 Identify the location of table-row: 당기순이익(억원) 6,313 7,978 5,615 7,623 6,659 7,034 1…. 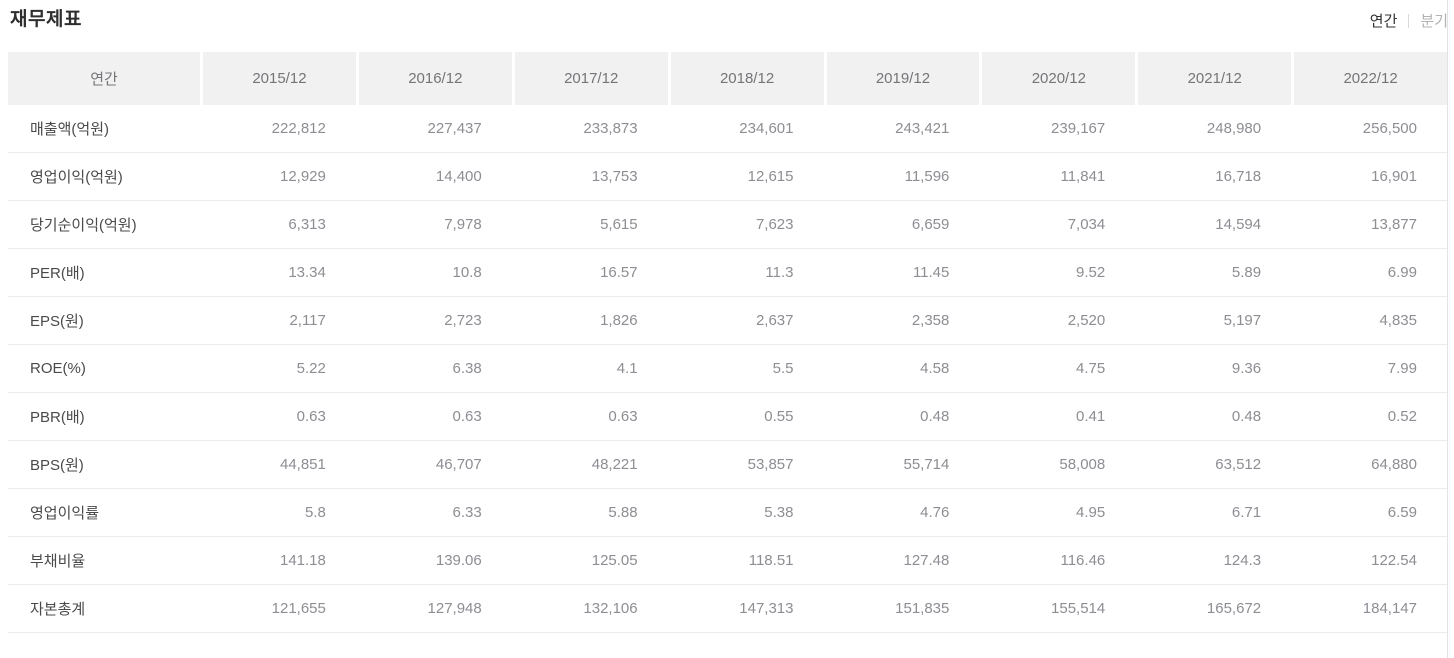
(727, 225).